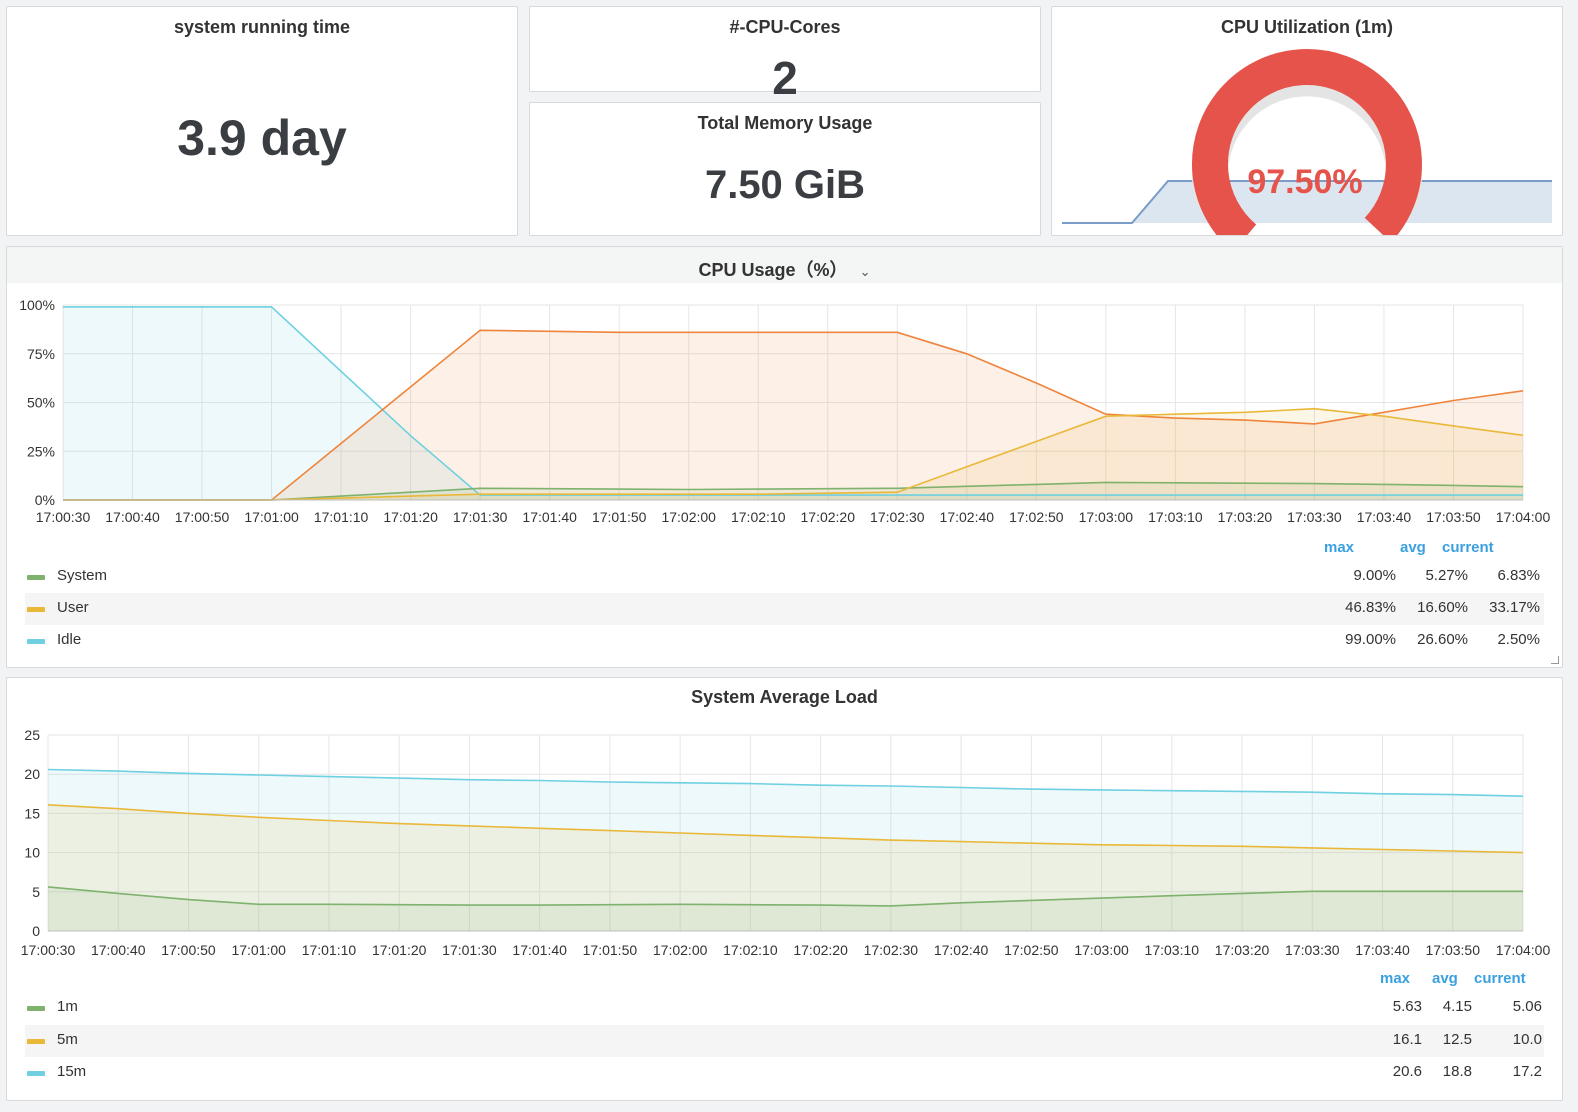 The image size is (1578, 1112). I want to click on legend-row-5m: 5m 16.1 12.5 10.0, so click(784, 1041).